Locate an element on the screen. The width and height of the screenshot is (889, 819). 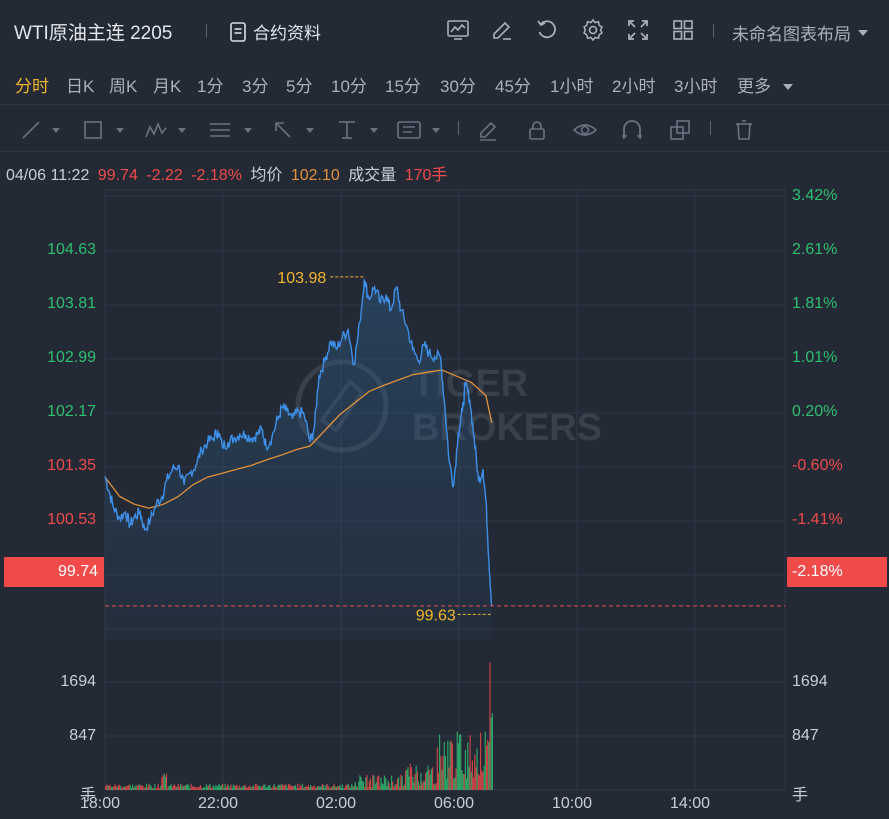
measure-tool-icon is located at coordinates (358, 130).